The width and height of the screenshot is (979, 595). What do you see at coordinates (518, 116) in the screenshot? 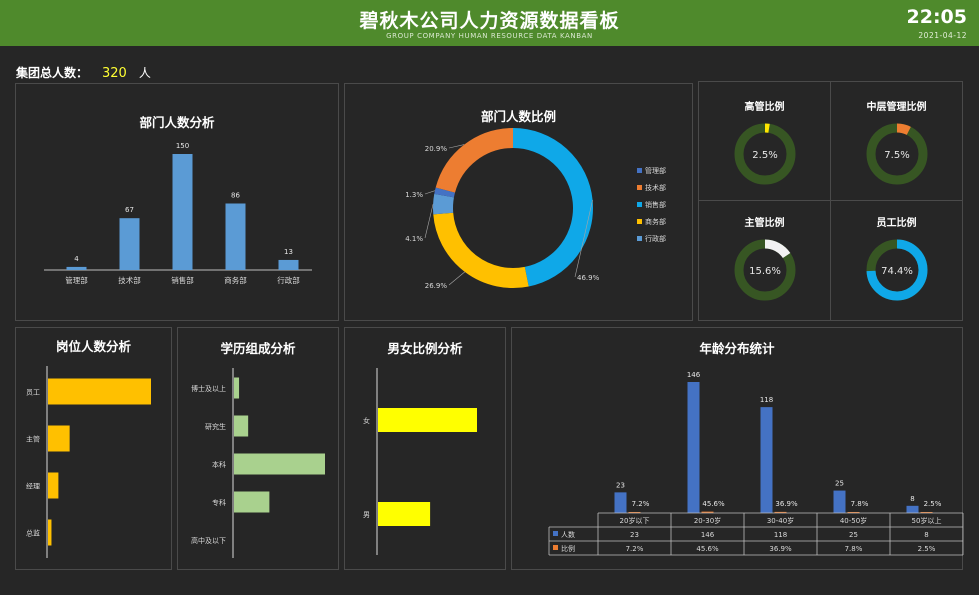
I see `panel-title: 部门人数比例` at bounding box center [518, 116].